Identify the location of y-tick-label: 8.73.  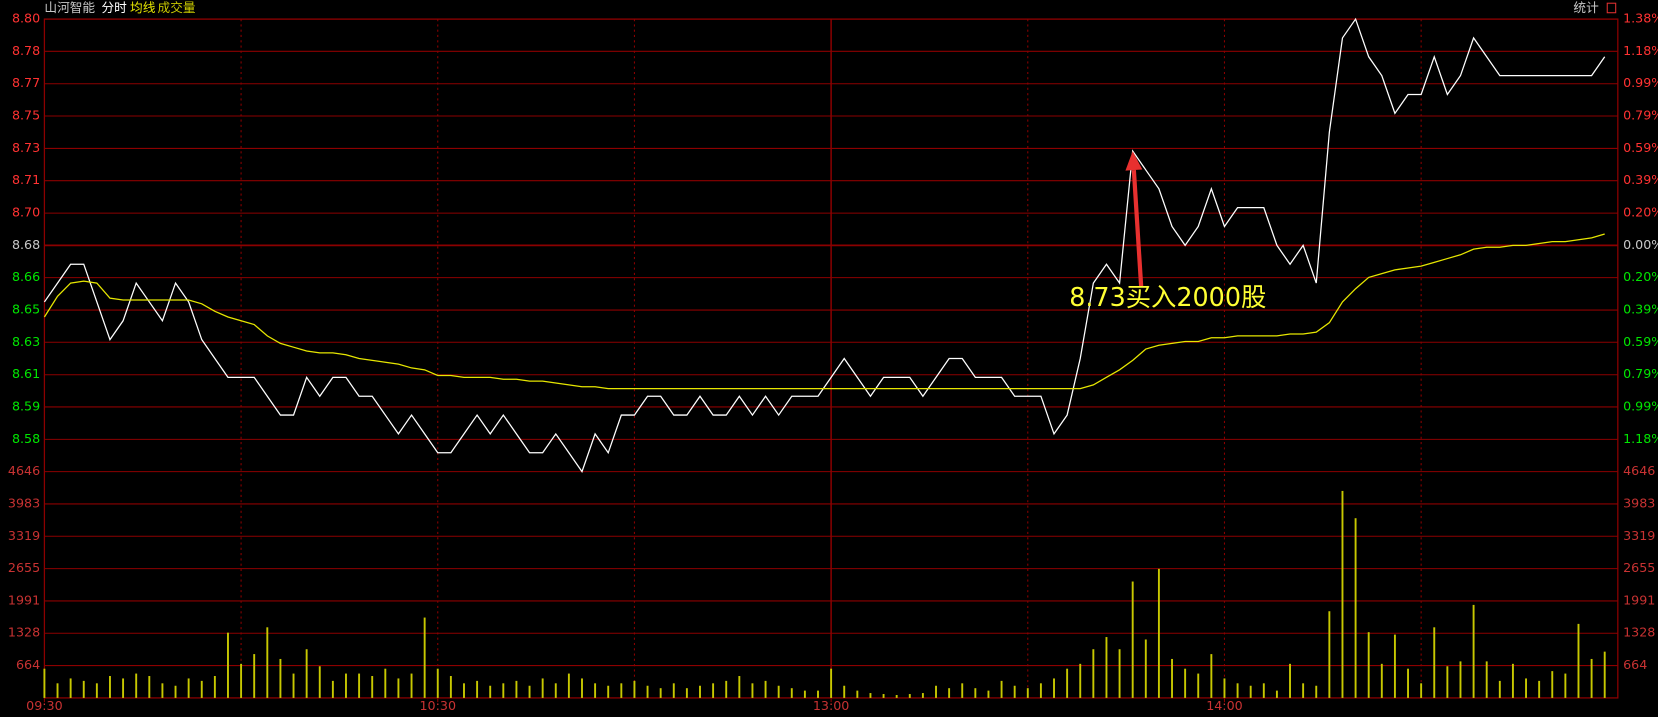
(26, 147).